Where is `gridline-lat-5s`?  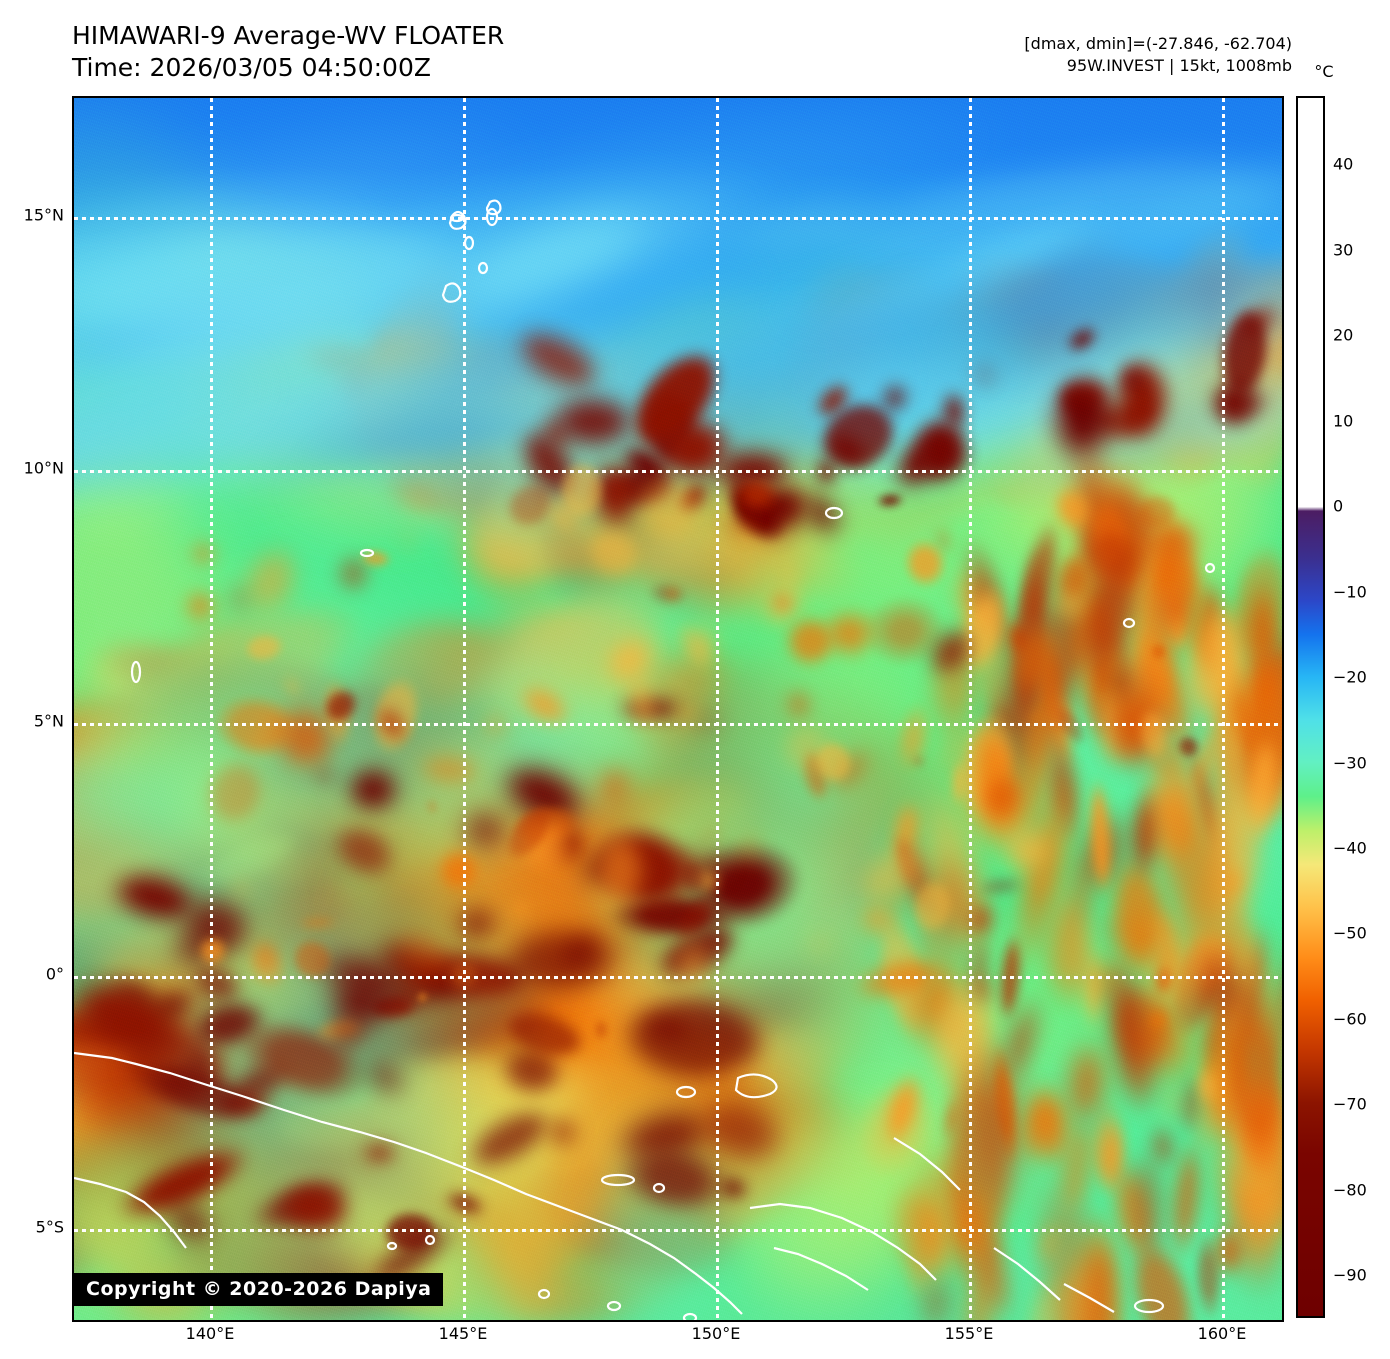 gridline-lat-5s is located at coordinates (678, 1230).